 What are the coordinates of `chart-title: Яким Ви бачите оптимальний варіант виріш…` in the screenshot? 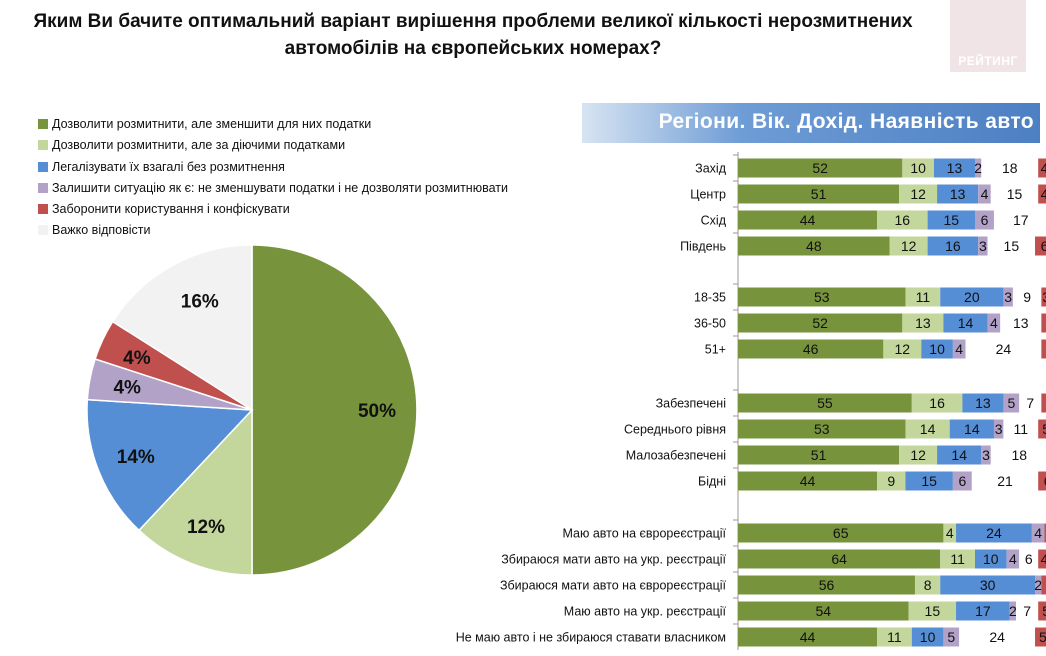 It's located at (473, 35).